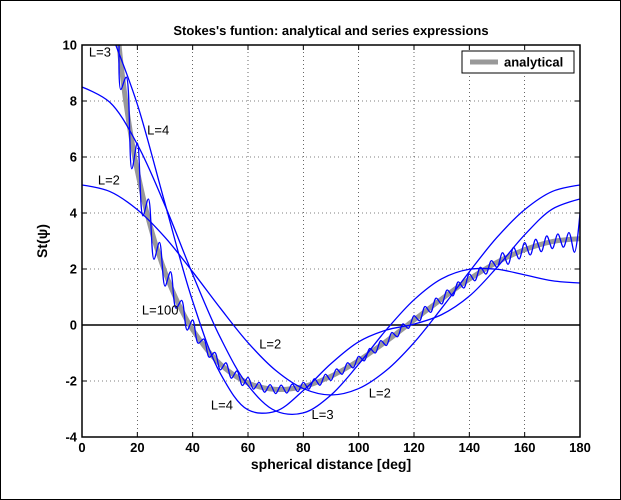 The width and height of the screenshot is (621, 500). Describe the element at coordinates (359, 447) in the screenshot. I see `x-tick-label: 100` at that location.